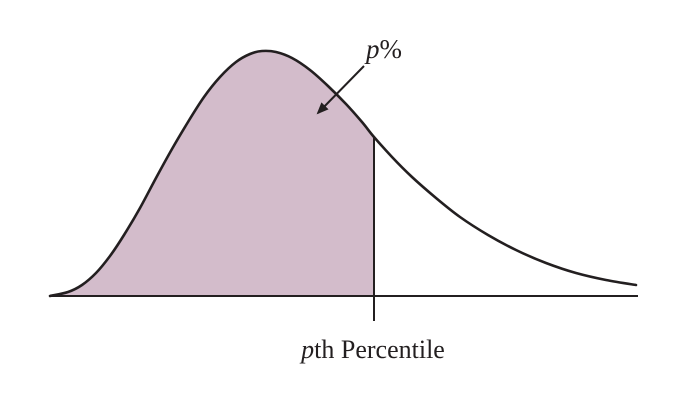 Image resolution: width=700 pixels, height=400 pixels. I want to click on callout-variable: p, so click(372, 49).